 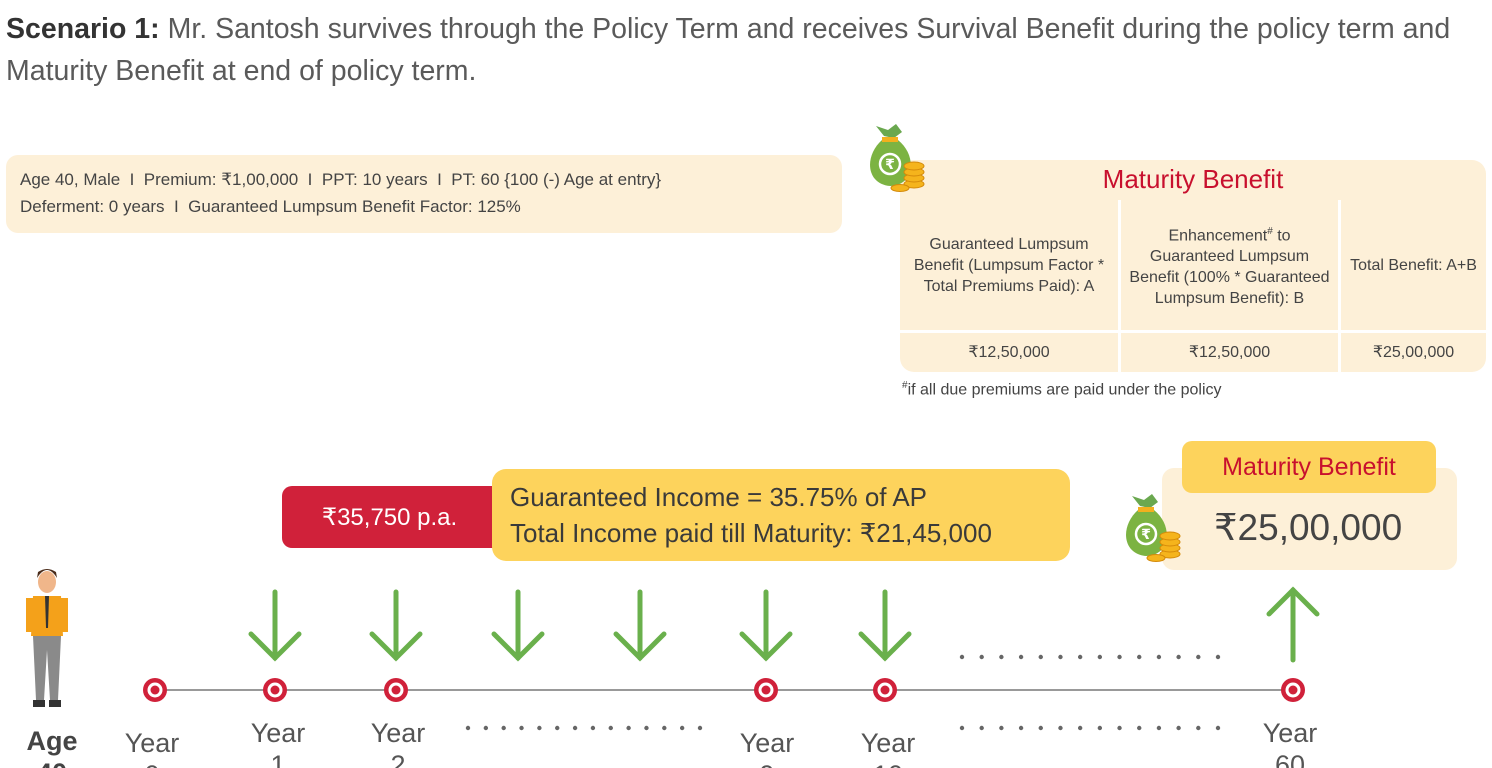 What do you see at coordinates (52, 763) in the screenshot?
I see `age-number: 40` at bounding box center [52, 763].